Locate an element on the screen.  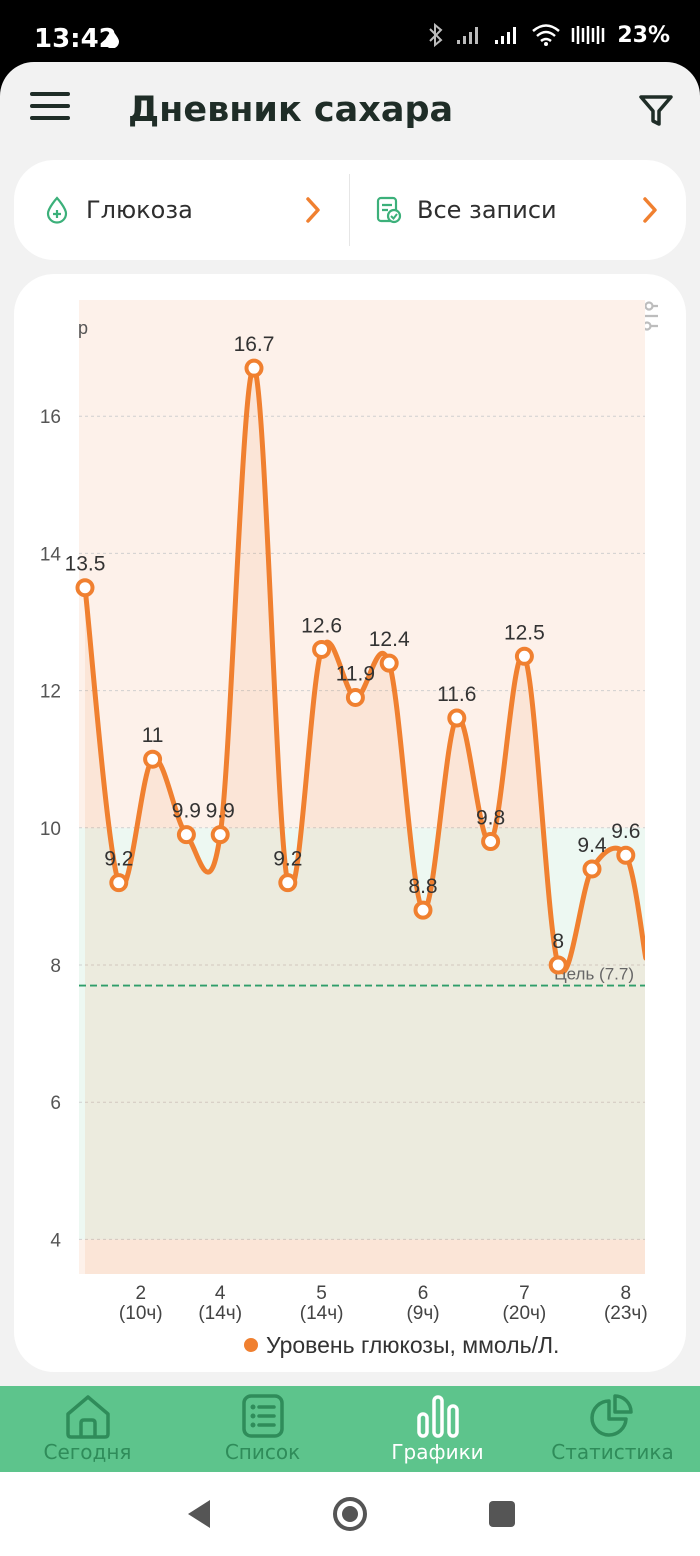
y-tick-label: 10 is located at coordinates (50, 829).